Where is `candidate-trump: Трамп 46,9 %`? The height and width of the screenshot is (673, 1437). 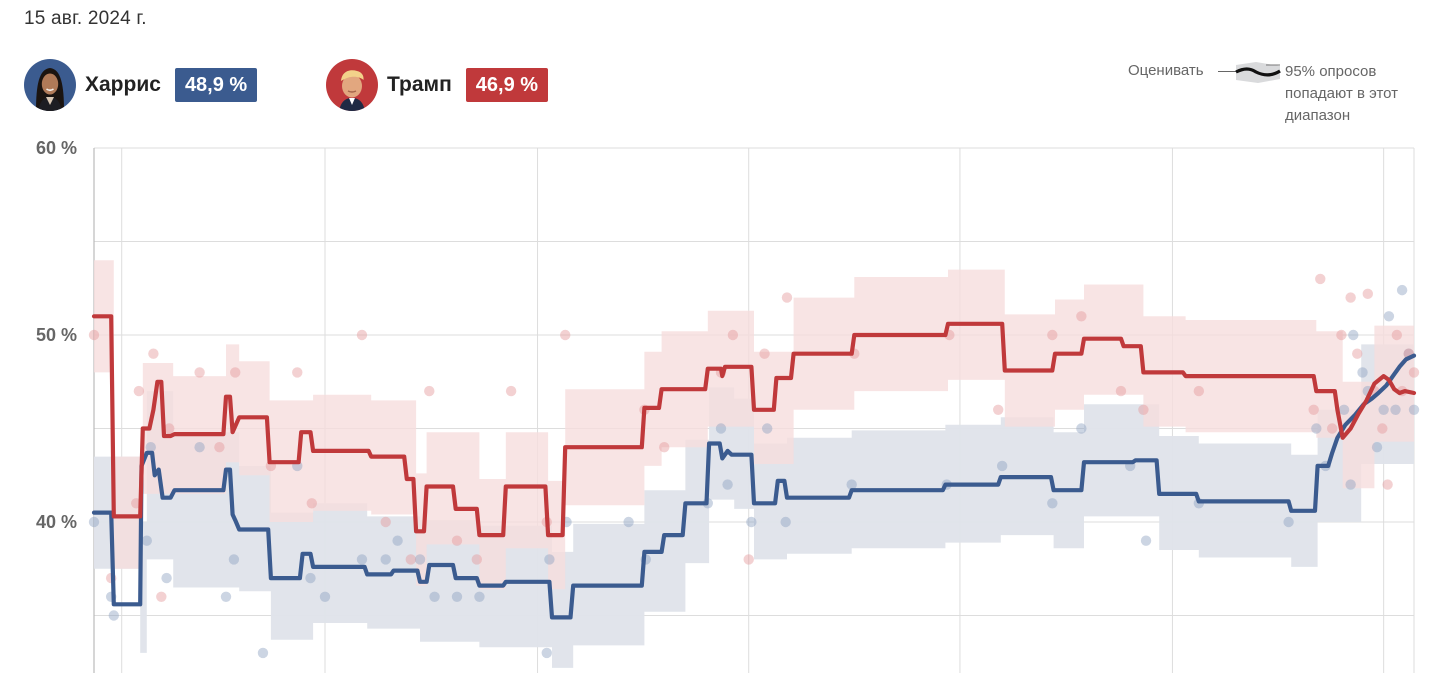
candidate-trump: Трамп 46,9 % is located at coordinates (437, 85).